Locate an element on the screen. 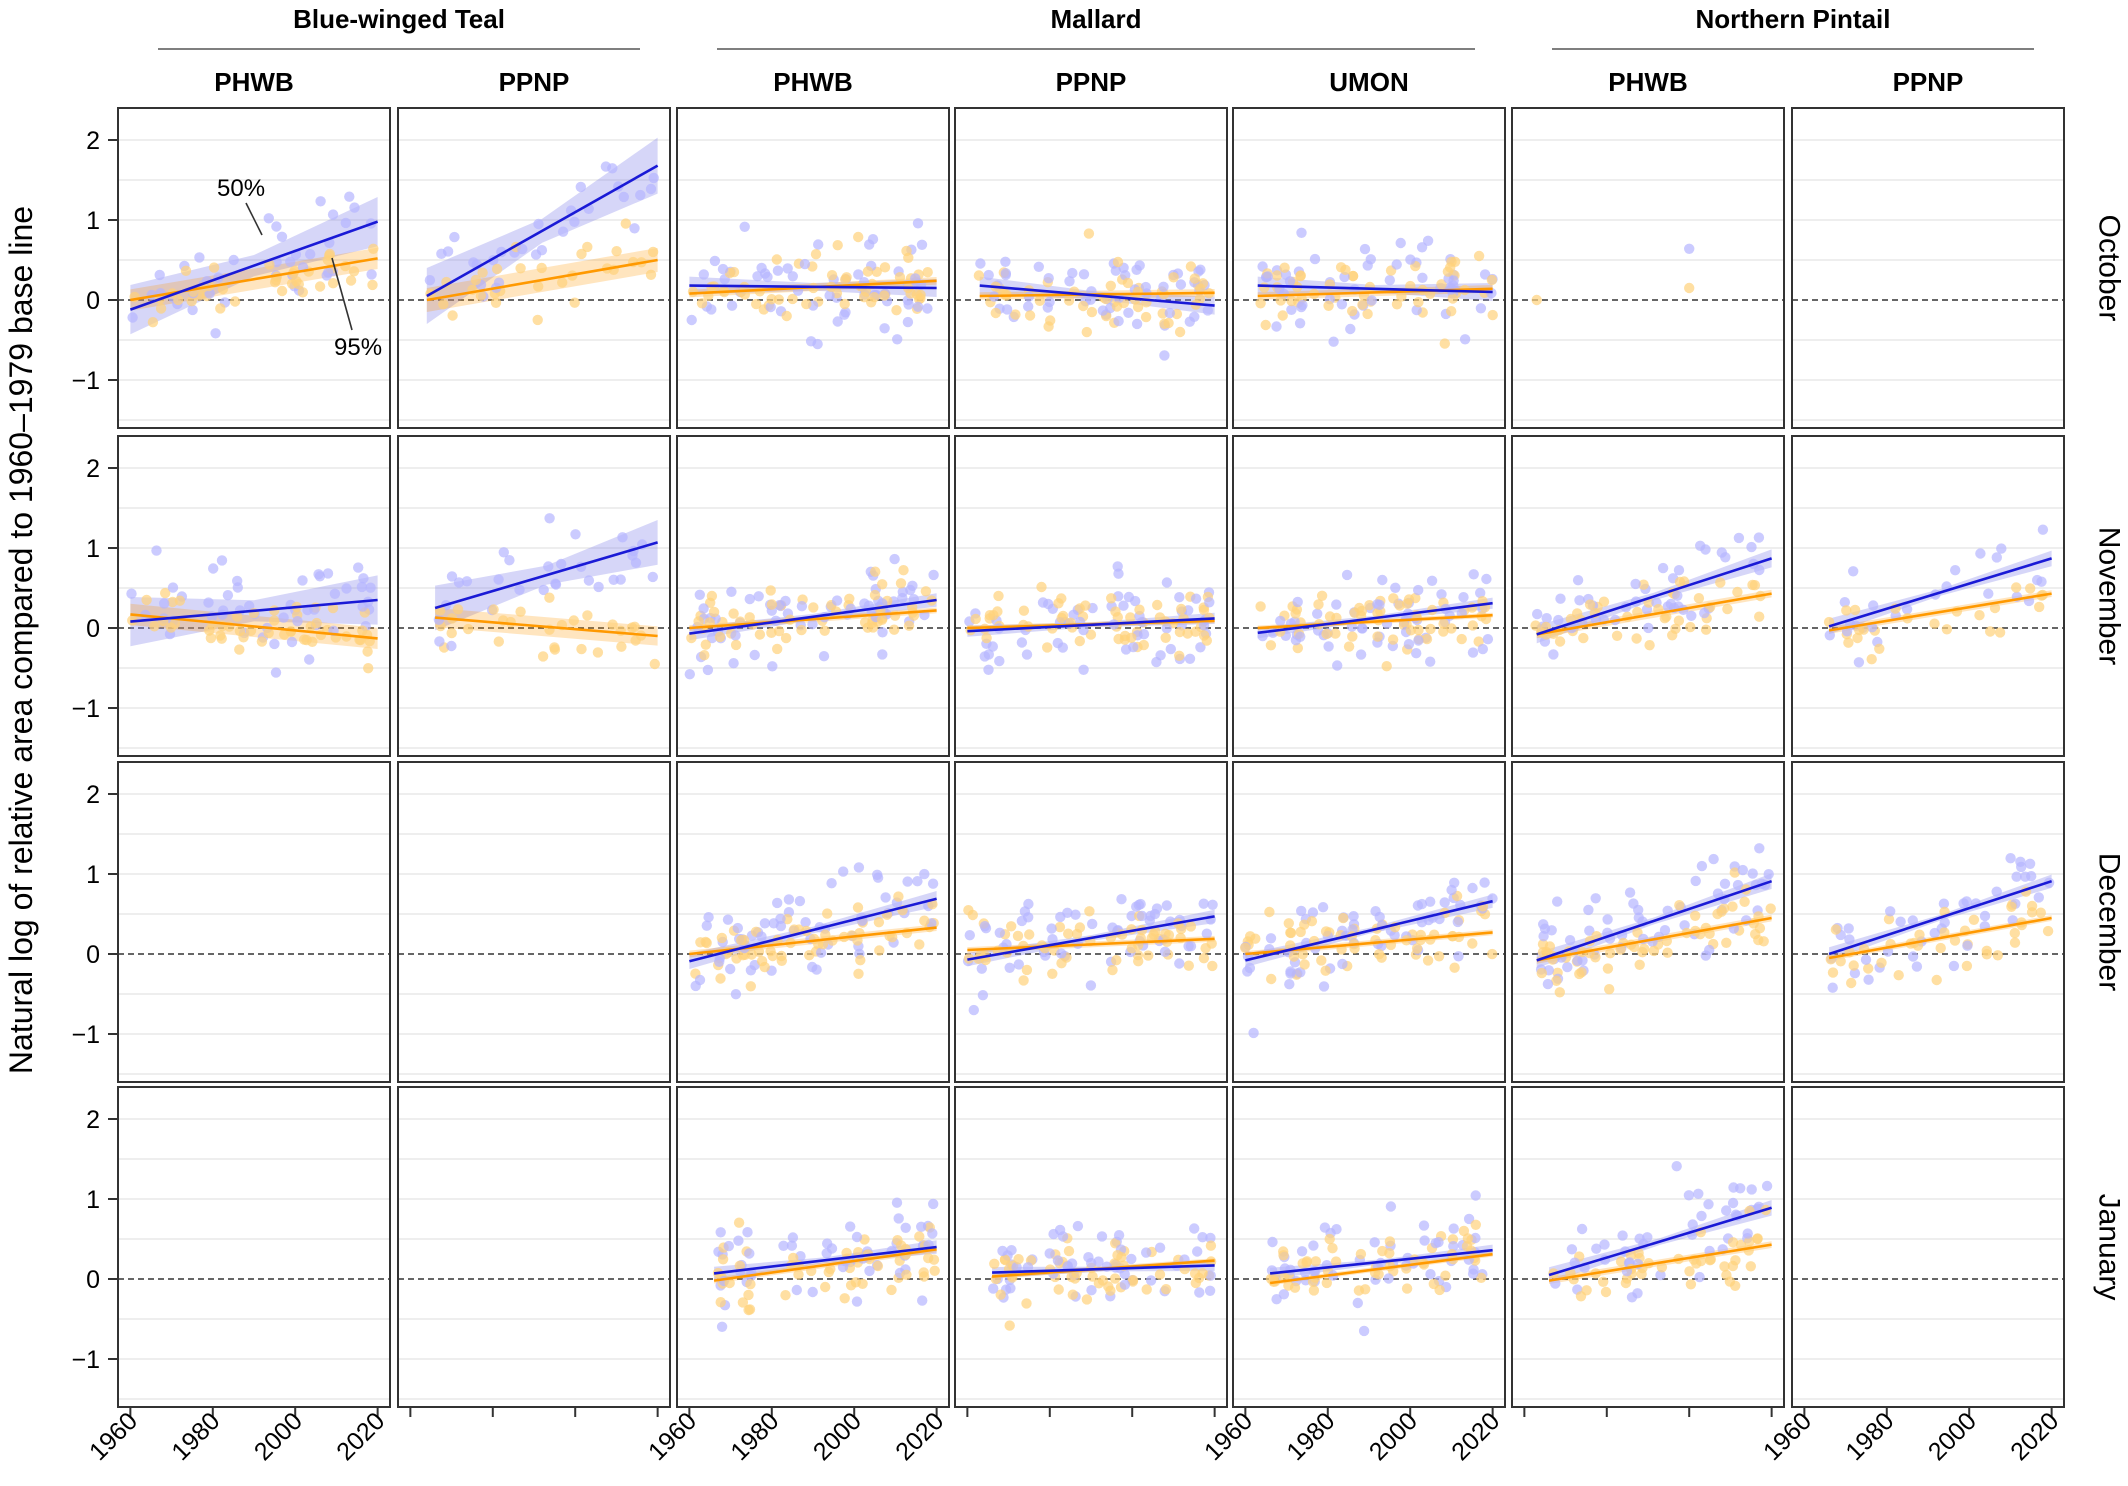 Image resolution: width=2128 pixels, height=1486 pixels. site-label: UMON is located at coordinates (1368, 82).